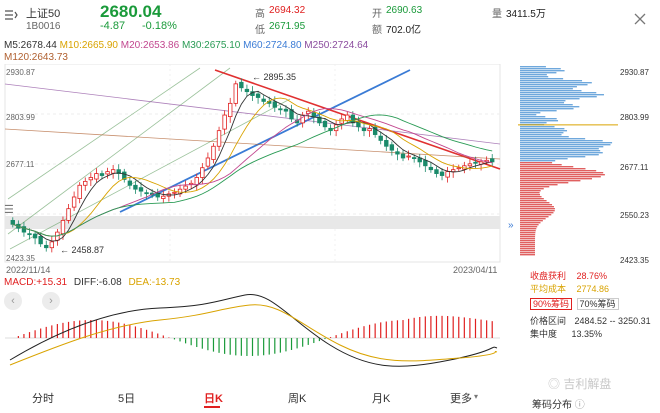 Image resolution: width=660 pixels, height=413 pixels. I want to click on drawing-tool-icon: ☰, so click(9, 210).